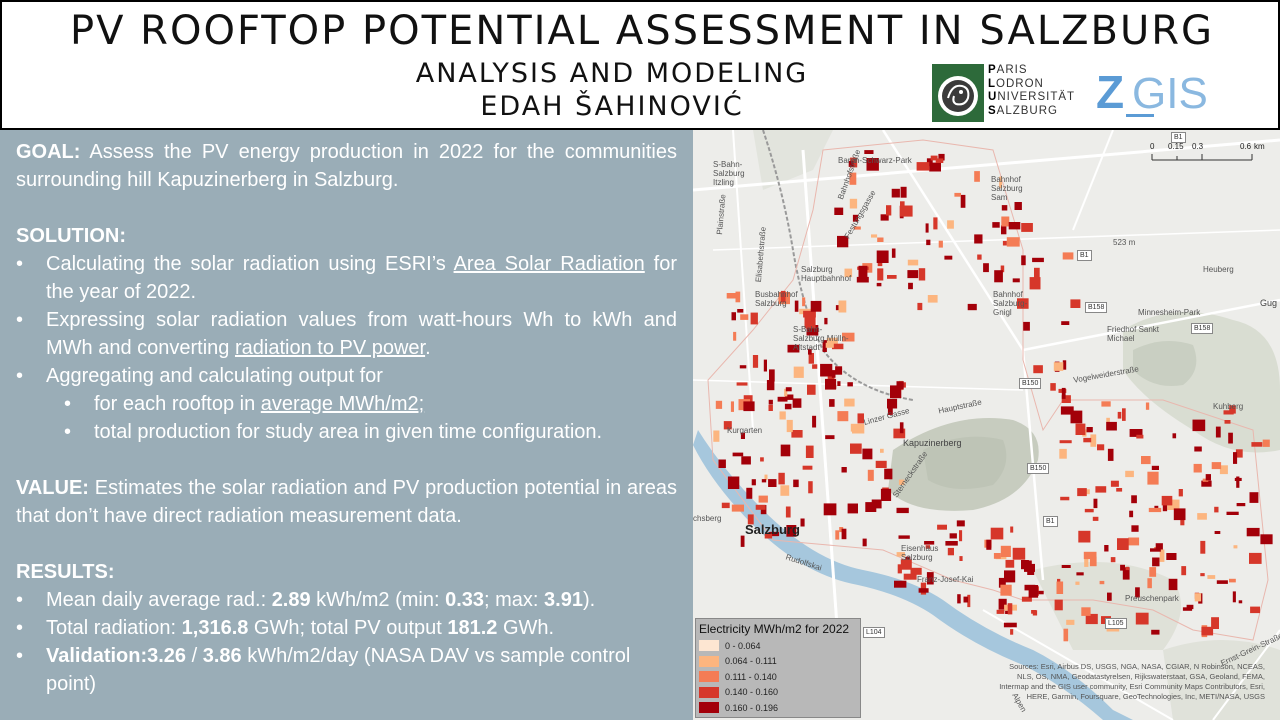 This screenshot has width=1280, height=720. I want to click on map-label-eisenhaus: Eisenhaus Salzburg, so click(920, 553).